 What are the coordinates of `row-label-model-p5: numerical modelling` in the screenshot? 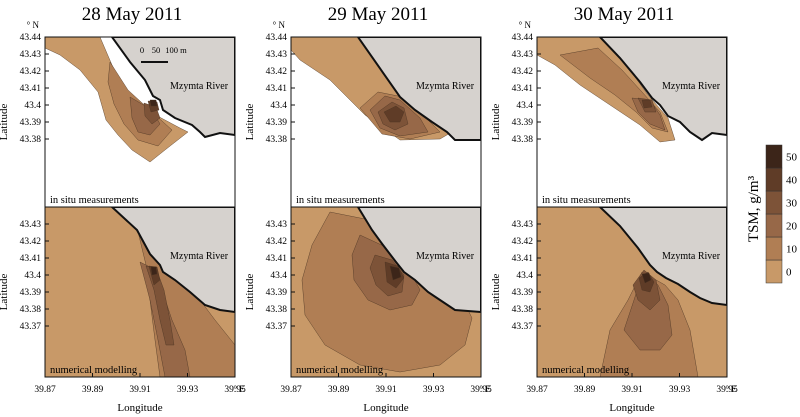 It's located at (586, 370).